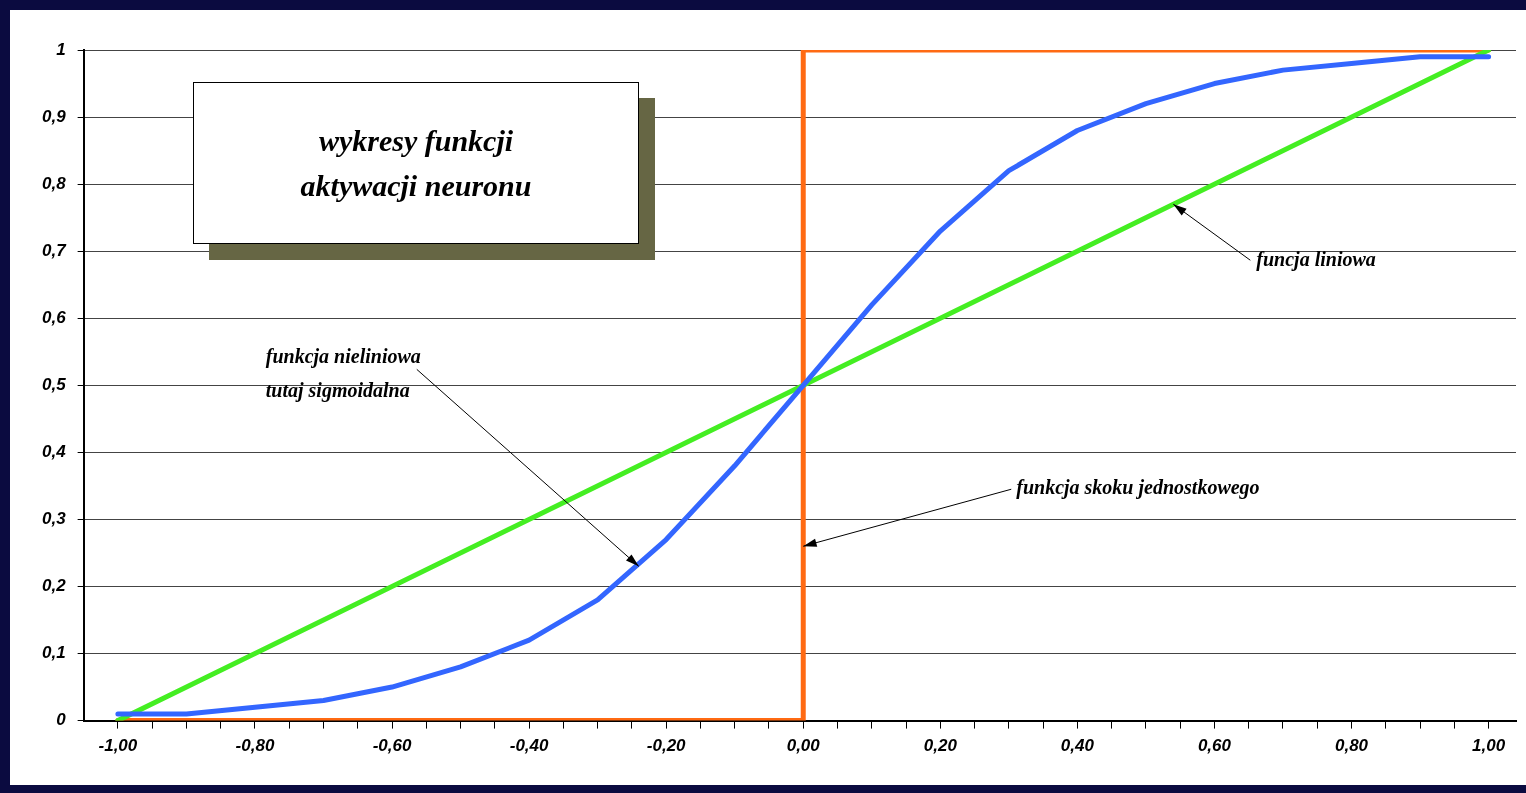 The height and width of the screenshot is (793, 1526). I want to click on x-tick-label: -0,60, so click(392, 746).